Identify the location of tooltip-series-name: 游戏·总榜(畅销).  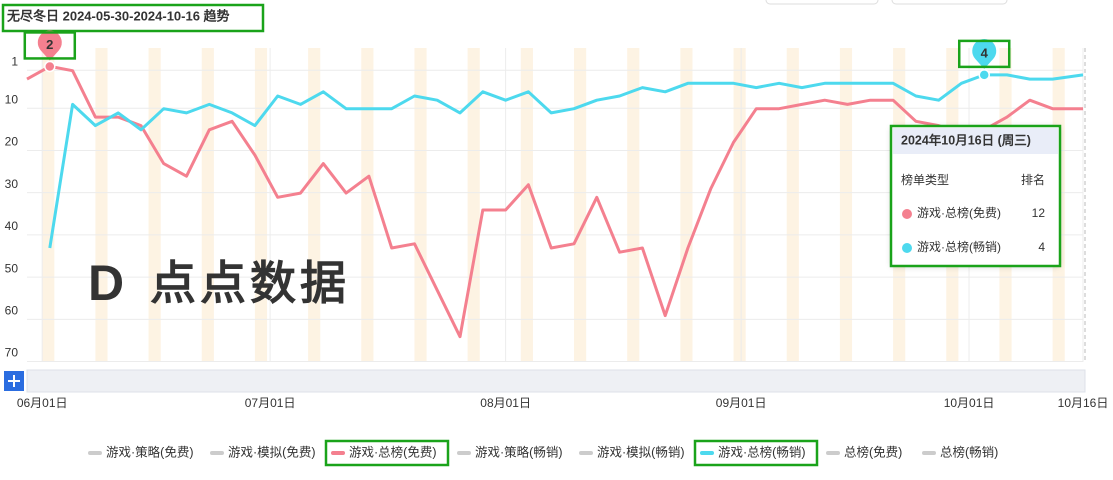
(959, 246).